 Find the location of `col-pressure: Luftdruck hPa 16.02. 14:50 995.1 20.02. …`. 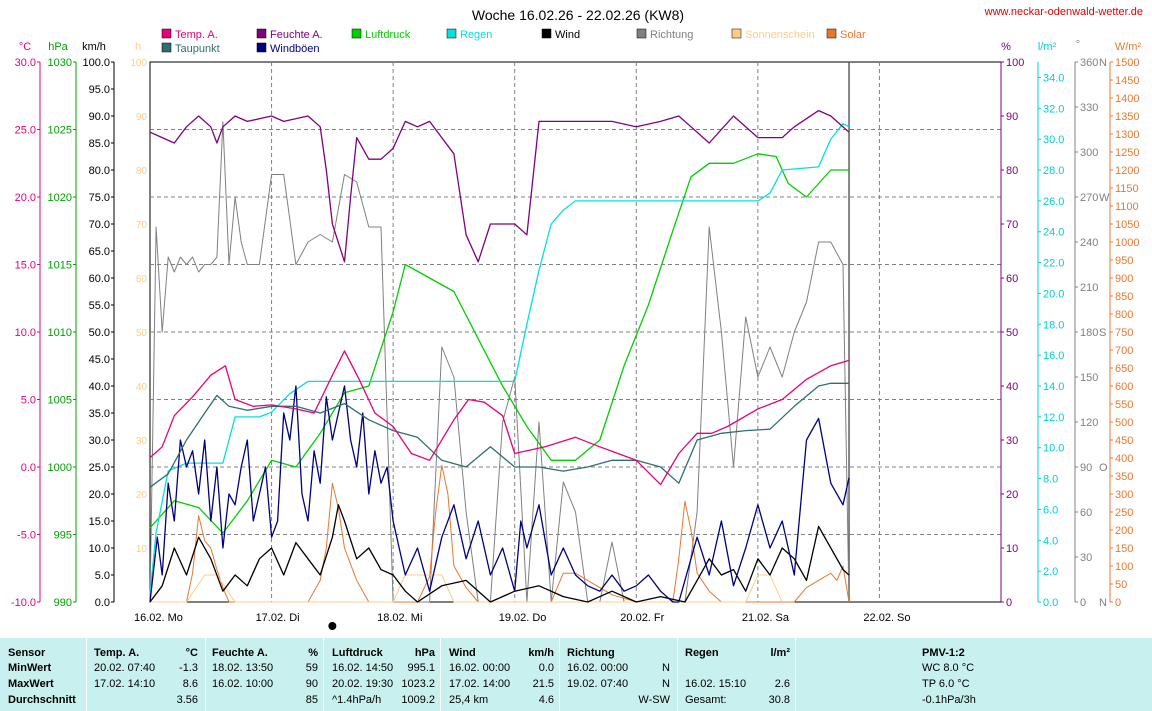

col-pressure: Luftdruck hPa 16.02. 14:50 995.1 20.02. … is located at coordinates (382, 674).